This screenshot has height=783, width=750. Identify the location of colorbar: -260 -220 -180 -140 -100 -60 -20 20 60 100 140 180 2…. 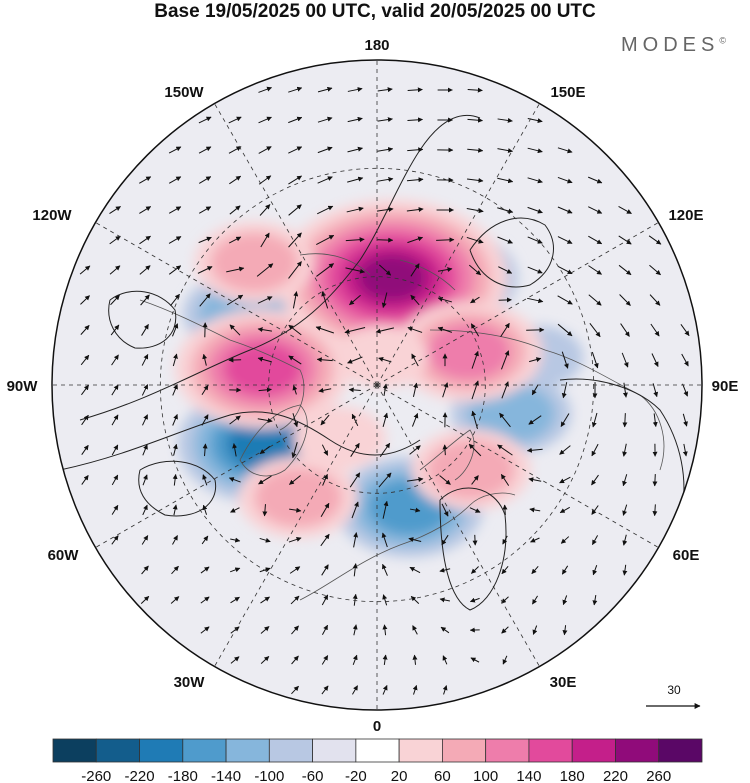
(377, 760).